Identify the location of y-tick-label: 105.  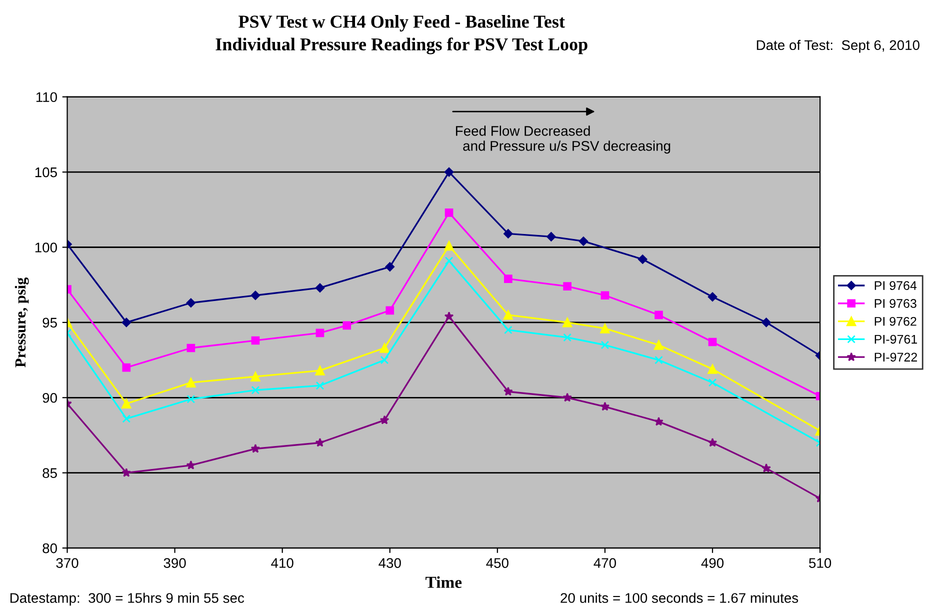
(46, 172).